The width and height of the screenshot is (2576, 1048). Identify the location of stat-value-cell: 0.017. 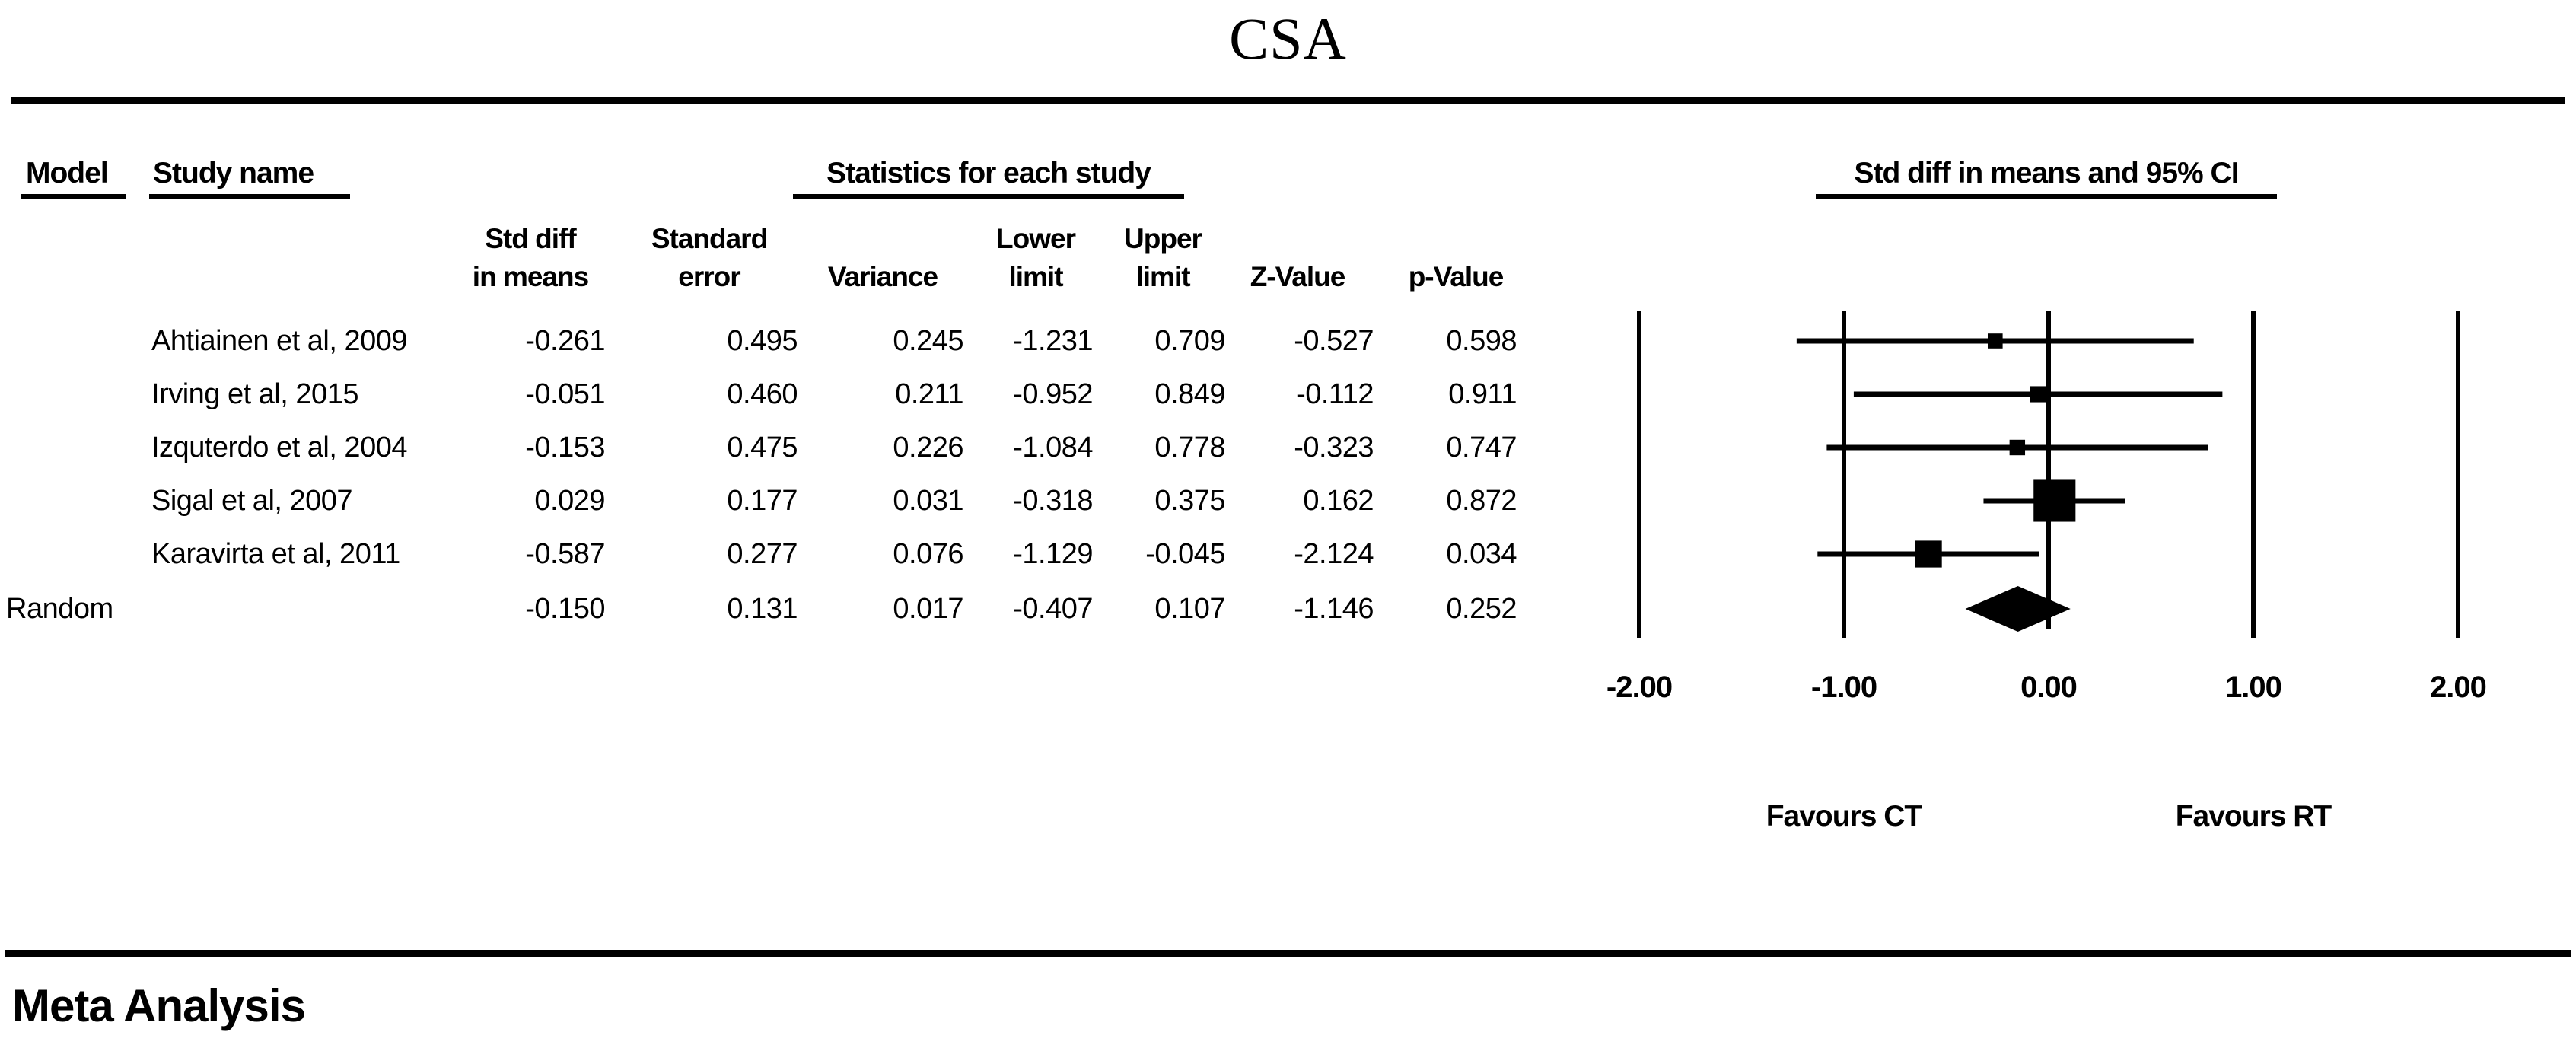
(928, 609).